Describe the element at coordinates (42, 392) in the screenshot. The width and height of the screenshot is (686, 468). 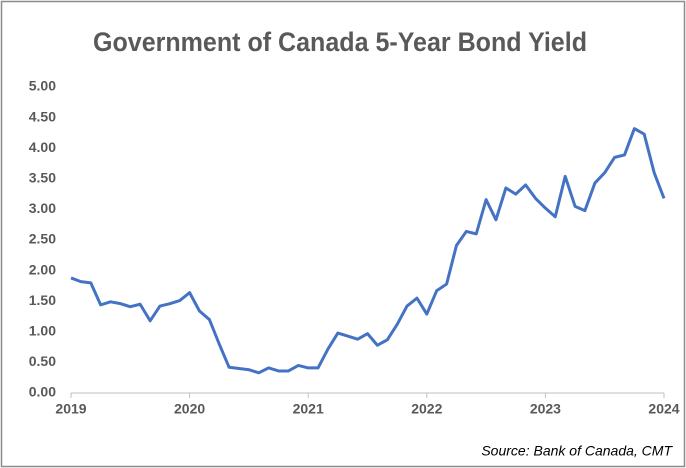
I see `y-tick-label: 0.00` at that location.